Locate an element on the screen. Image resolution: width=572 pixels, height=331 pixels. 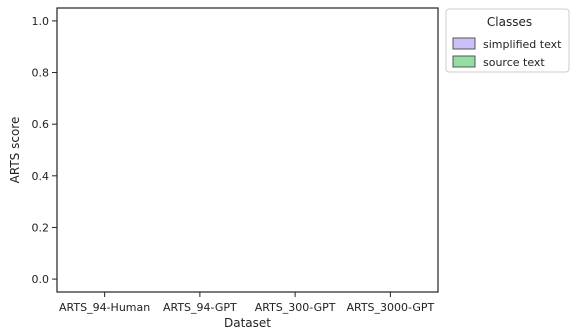
x-tick-label: ARTS_94-GPT is located at coordinates (200, 307).